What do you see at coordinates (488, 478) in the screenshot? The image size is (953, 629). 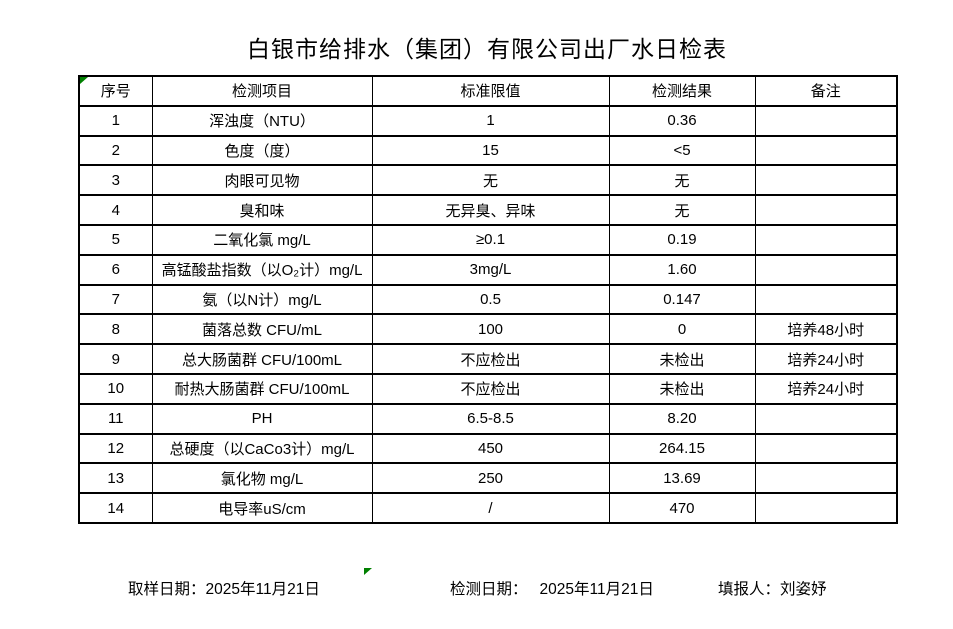 I see `table-row: 13 氯化物 mg/L 250 13.69` at bounding box center [488, 478].